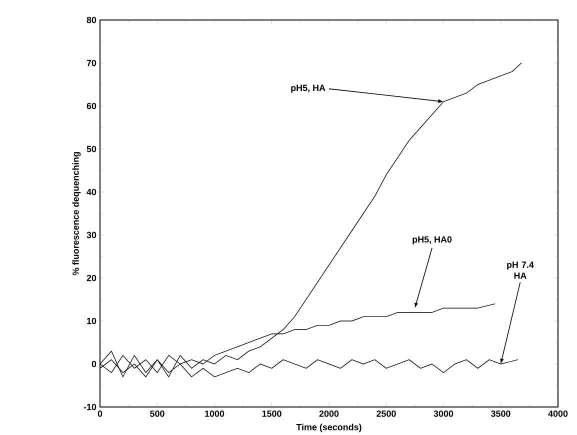 The width and height of the screenshot is (577, 435). What do you see at coordinates (214, 413) in the screenshot?
I see `x-tick-label: 1000` at bounding box center [214, 413].